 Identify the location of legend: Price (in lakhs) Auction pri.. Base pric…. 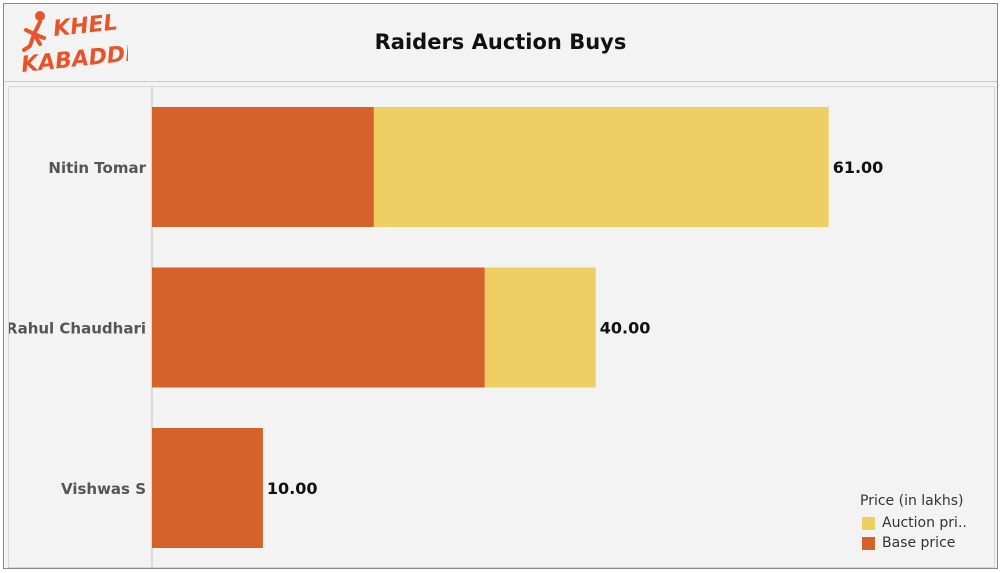
(916, 524).